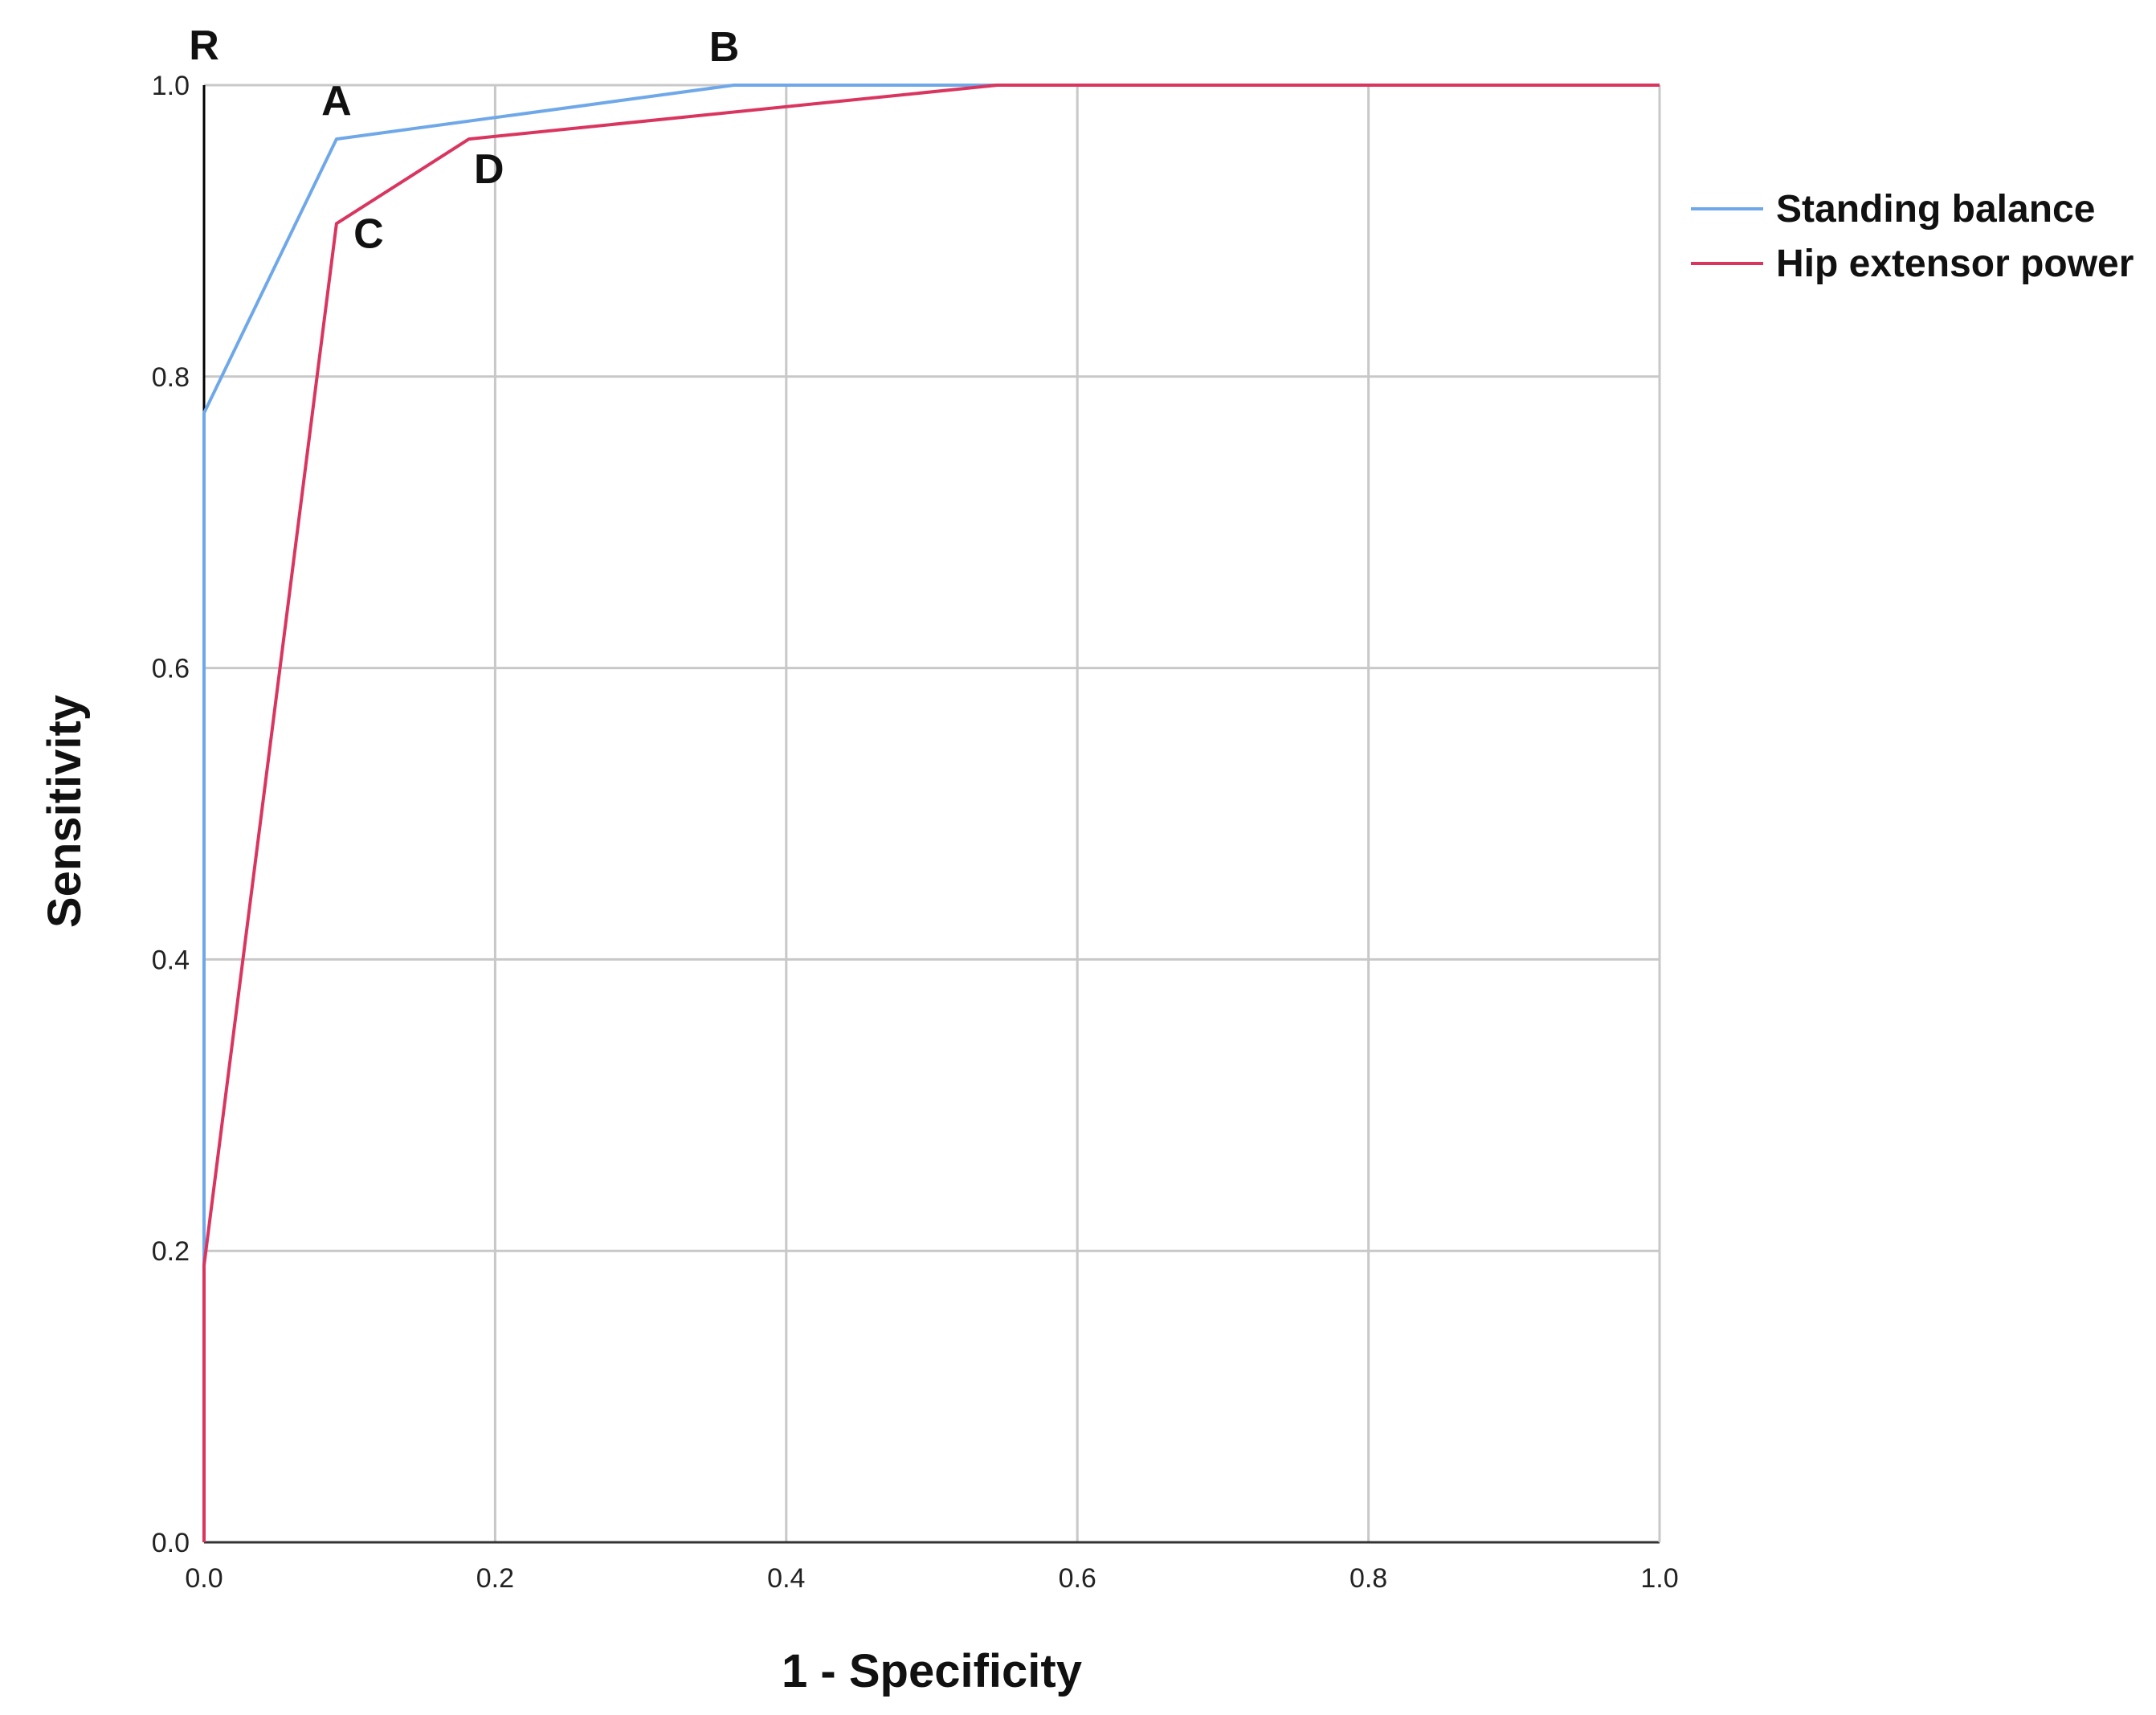 This screenshot has height=1715, width=2156. I want to click on legend-label-1: Standing balance, so click(1935, 209).